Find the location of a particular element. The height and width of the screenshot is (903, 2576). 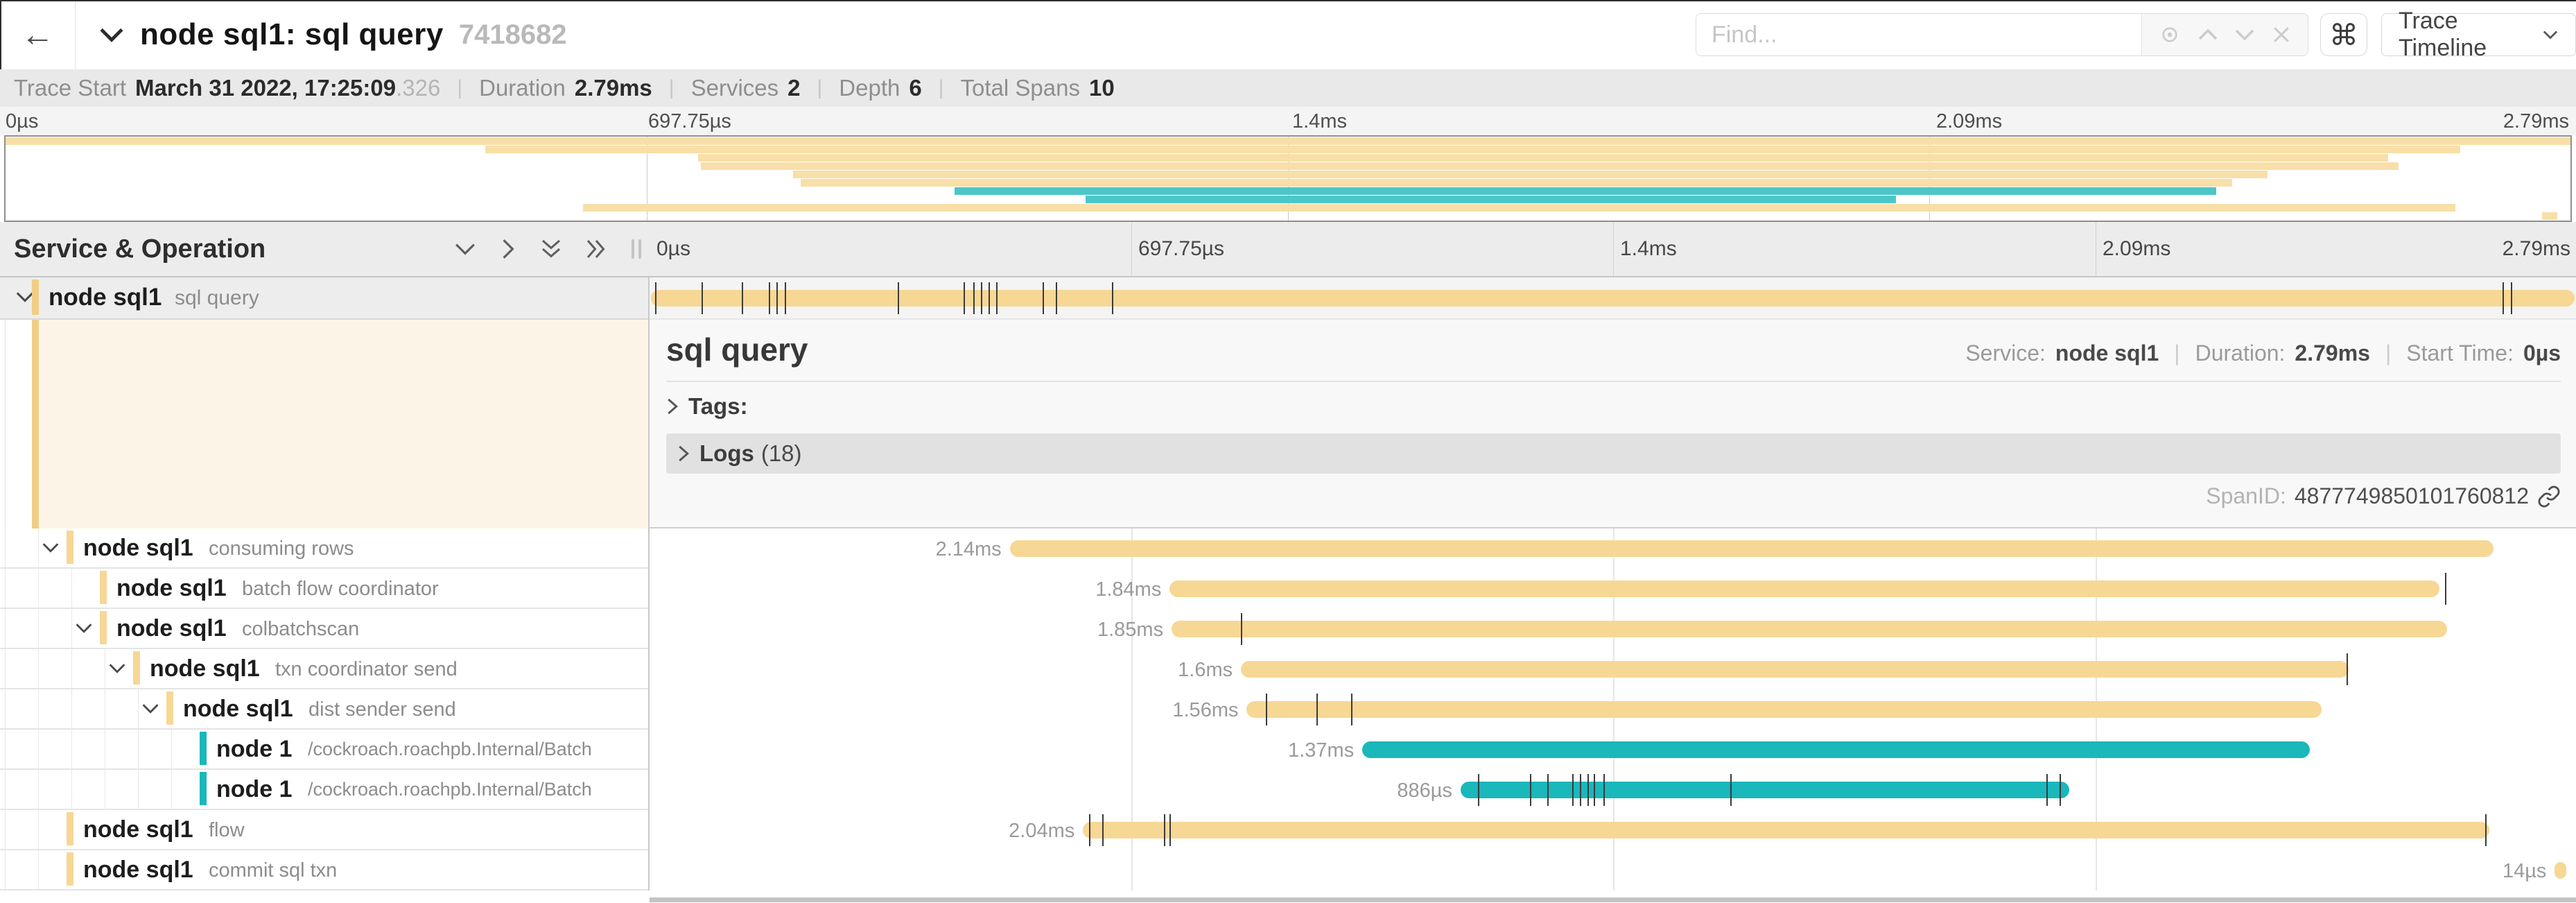

timeline-column-ruler: 0µs 697.75µs 1.4ms 2.09ms 2.79ms is located at coordinates (1613, 249).